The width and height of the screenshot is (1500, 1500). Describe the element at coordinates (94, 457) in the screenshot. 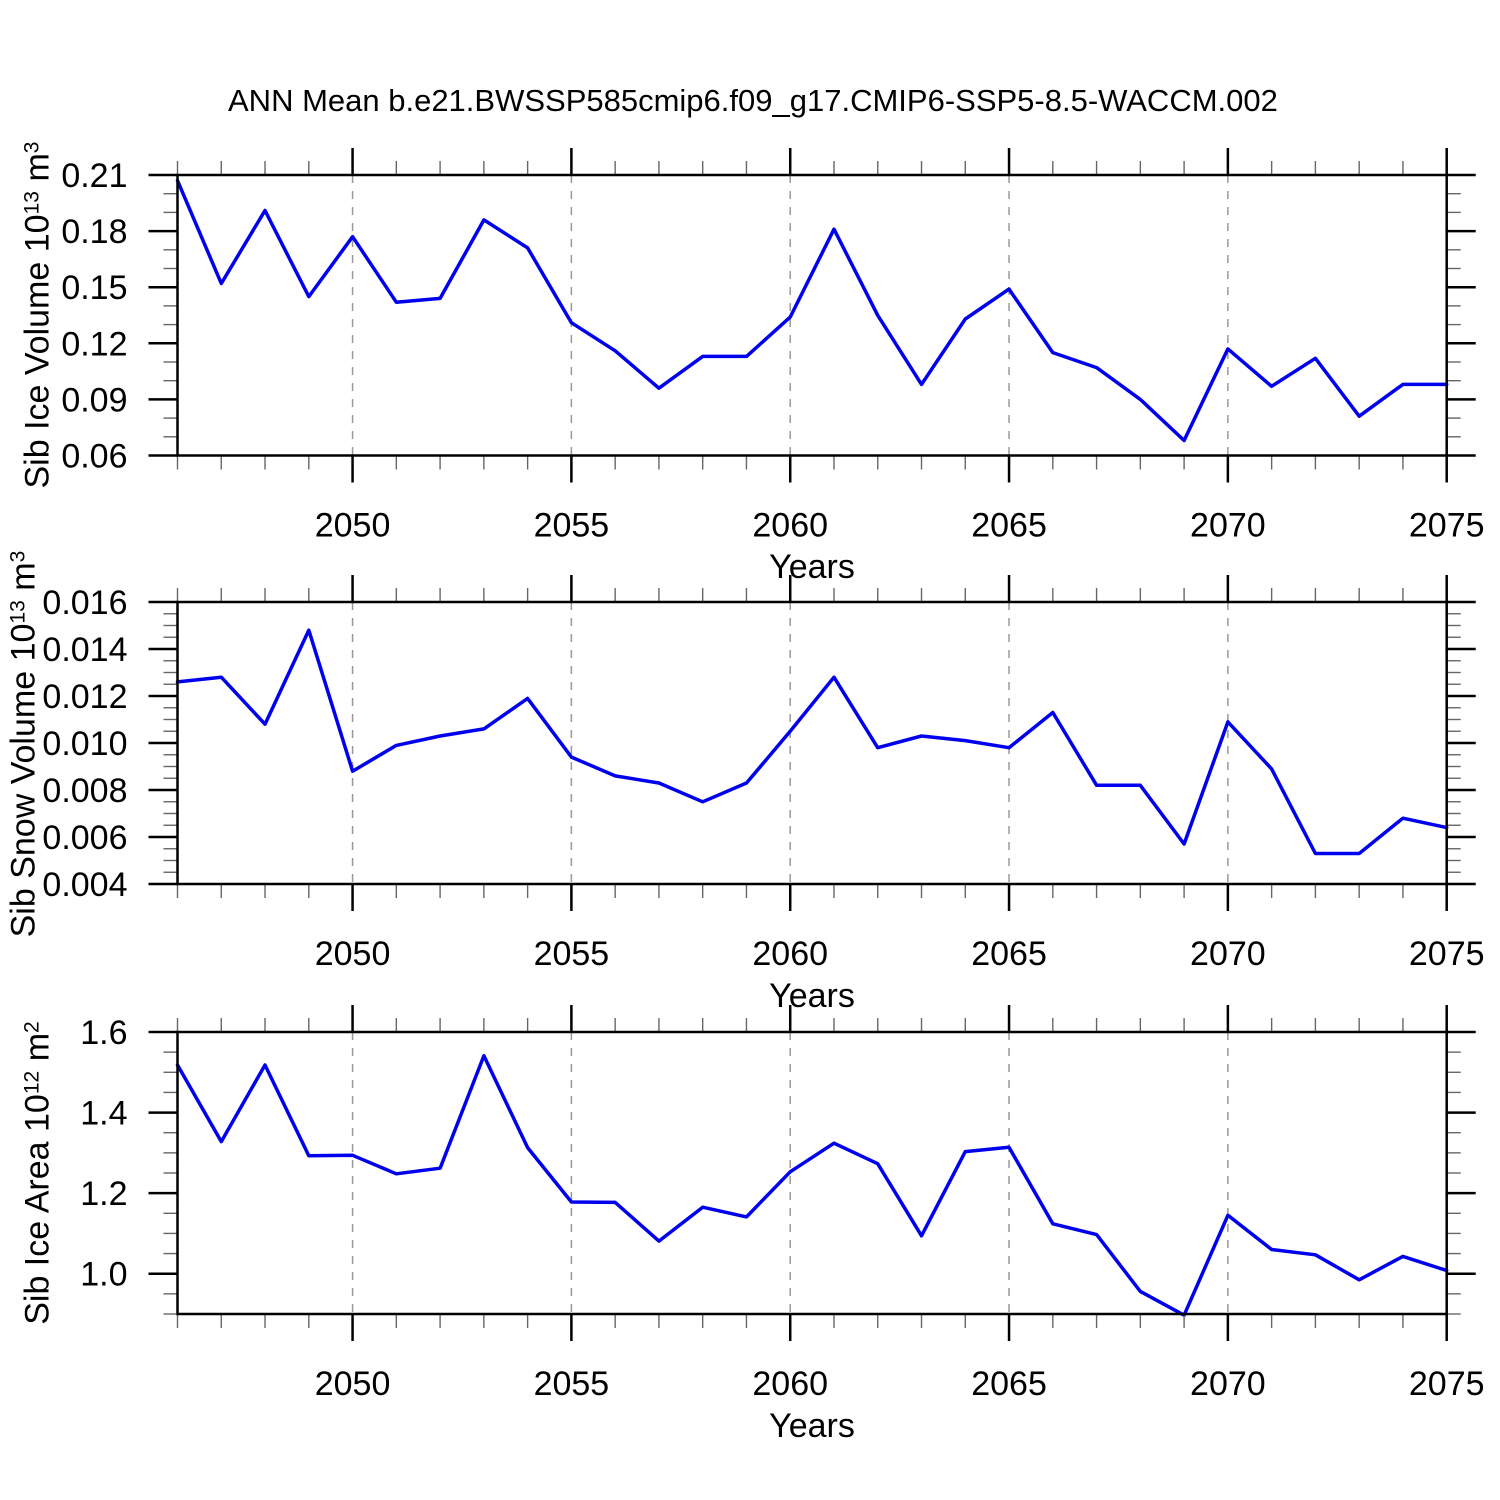

I see `y-tick-label: 0.06` at that location.